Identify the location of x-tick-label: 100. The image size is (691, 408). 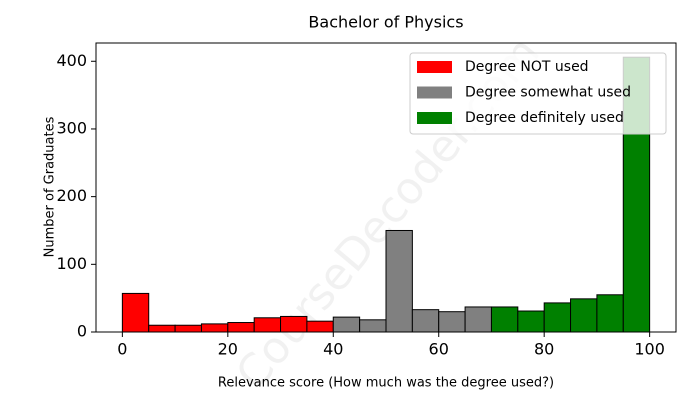
(649, 349).